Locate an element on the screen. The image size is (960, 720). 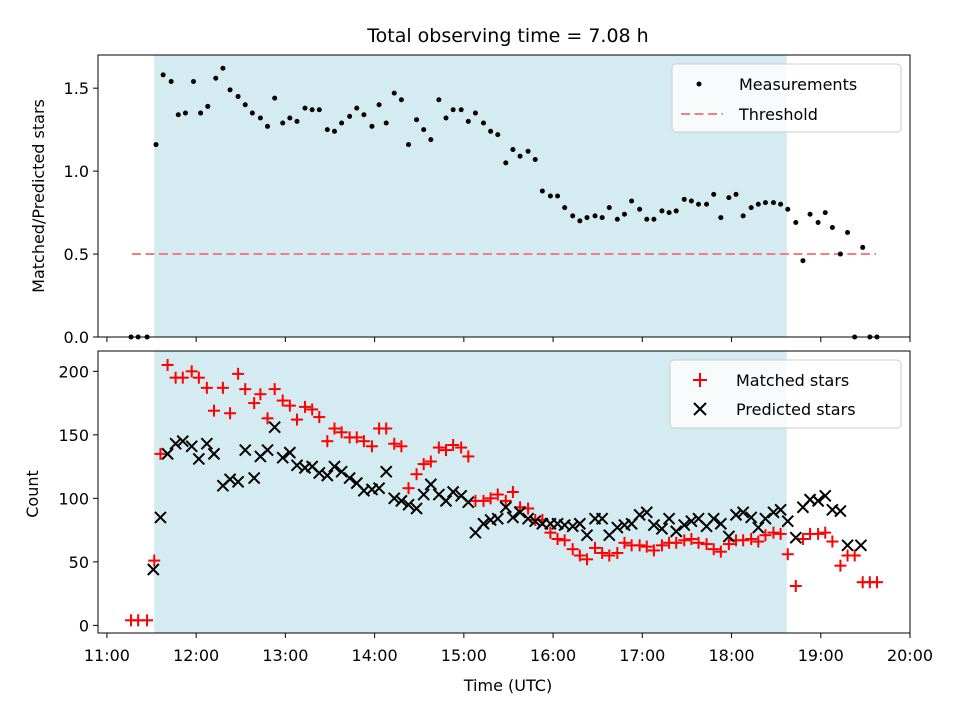
bottom-ytick-label: 100 is located at coordinates (73, 498).